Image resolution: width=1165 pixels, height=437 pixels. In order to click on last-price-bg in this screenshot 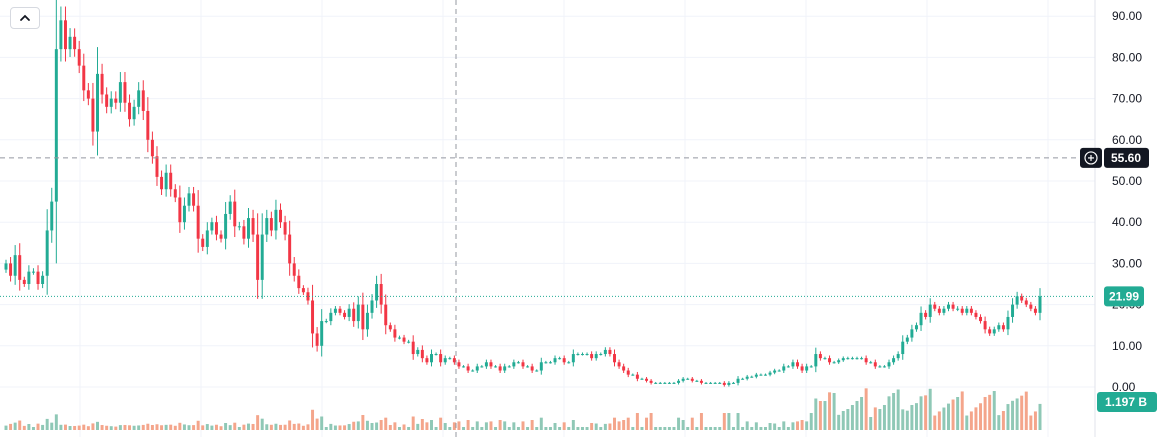, I will do `click(1124, 296)`.